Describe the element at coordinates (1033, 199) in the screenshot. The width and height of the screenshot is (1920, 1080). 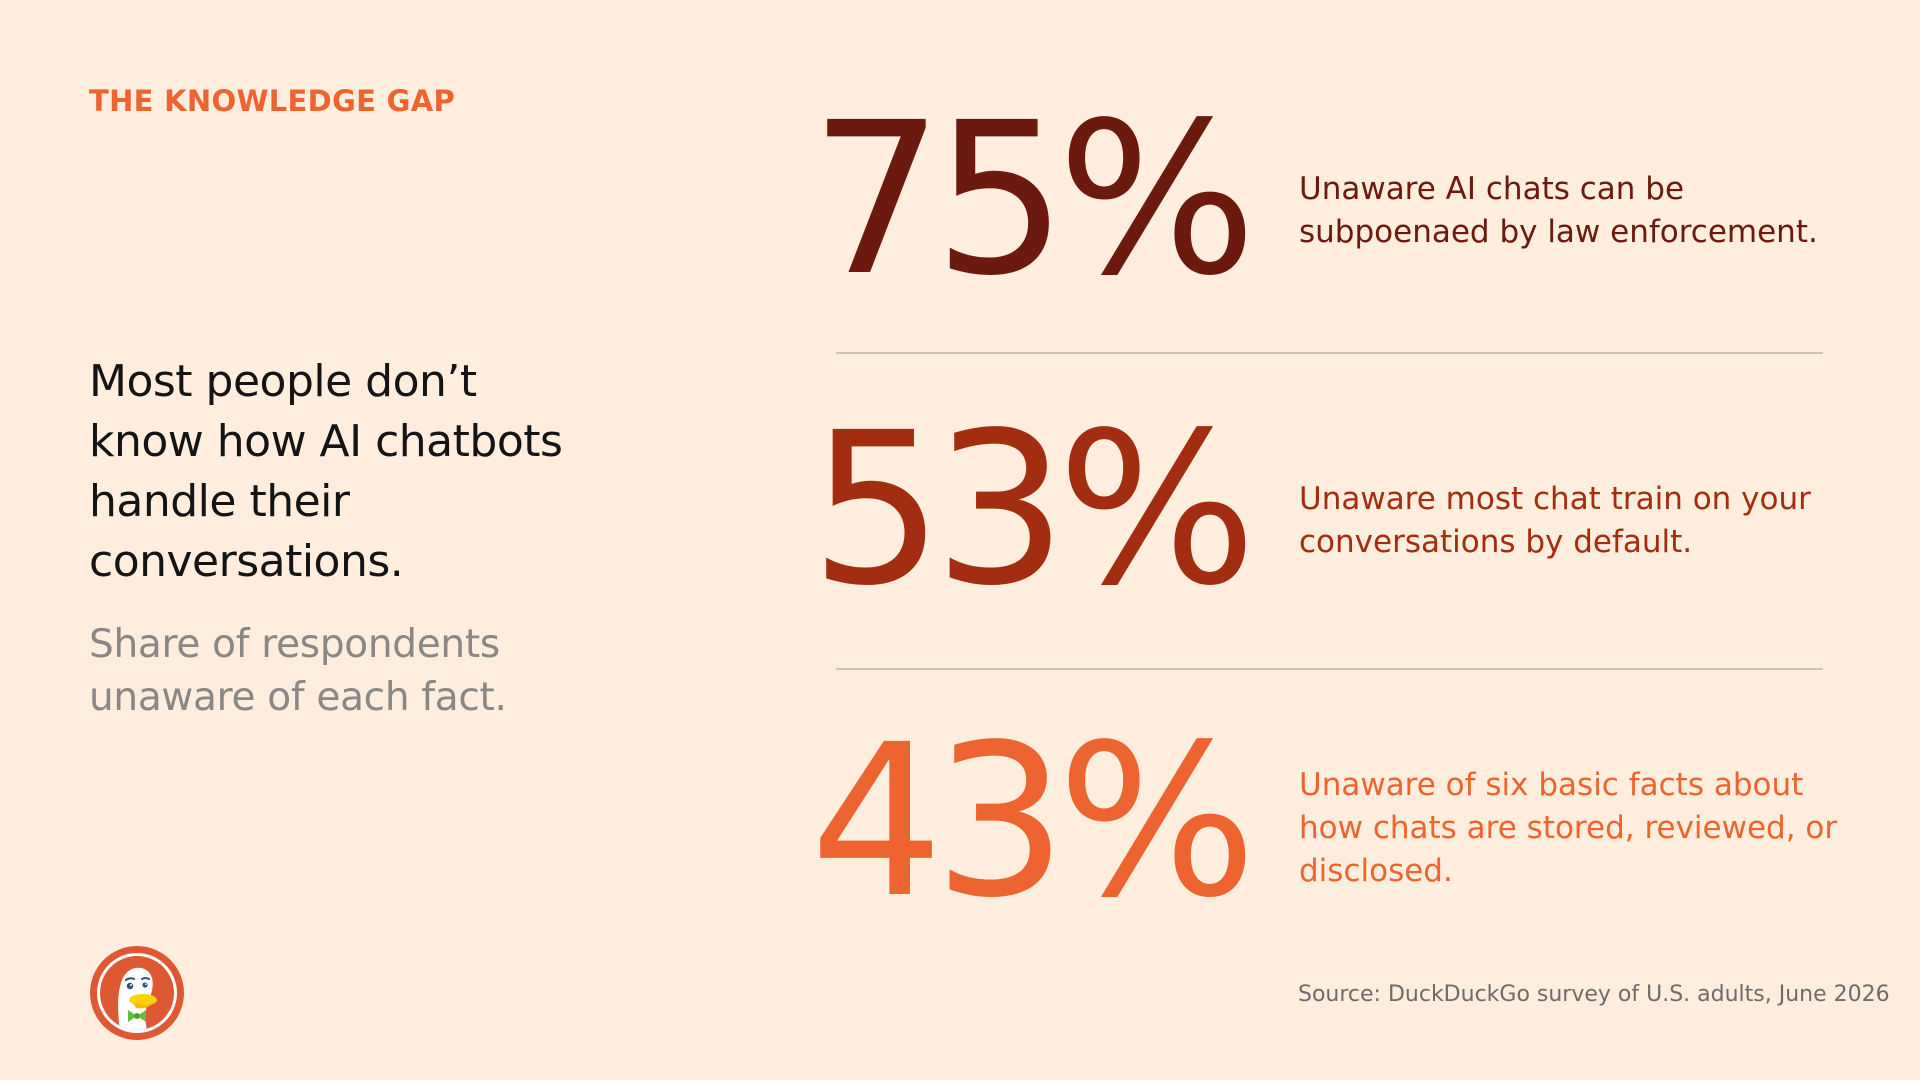
I see `stat-value: 75%` at that location.